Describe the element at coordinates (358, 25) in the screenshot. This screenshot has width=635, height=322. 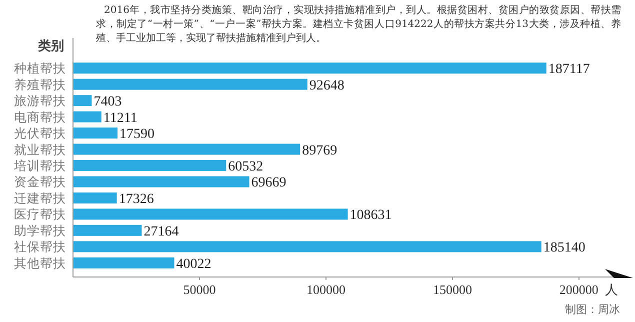
I see `chart-title: 2016年，我市坚持分类施策、靶向治疗，实现扶持措施精准到户，到人。根据贫困村、贫困户的致贫原因、帮扶需求，制定了“一村一策”、“一户一案”帮扶方案。建档立卡贫困人口914222人的帮扶方案共分13大类，涉及种植、养殖、手工业加工等，实现了帮扶措施精准到户到人。` at that location.